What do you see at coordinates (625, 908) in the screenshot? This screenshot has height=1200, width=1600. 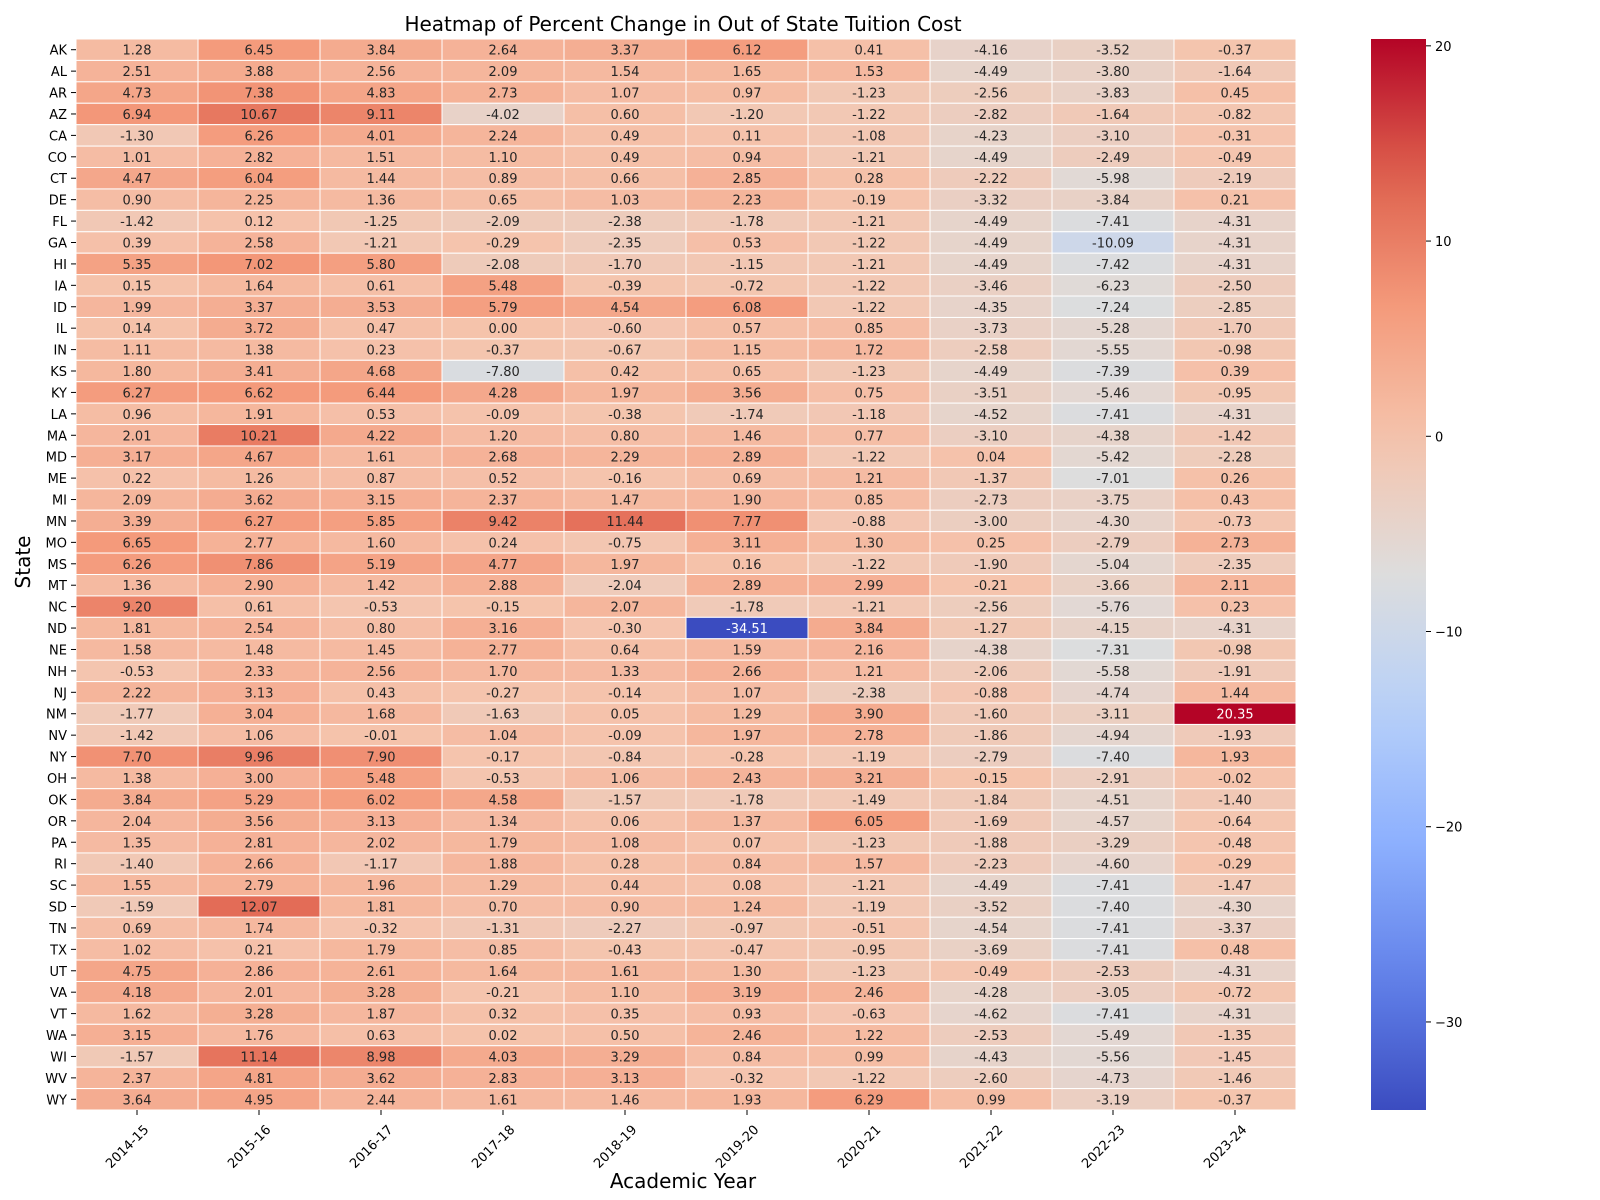 I see `cell-value-label: 0.90` at bounding box center [625, 908].